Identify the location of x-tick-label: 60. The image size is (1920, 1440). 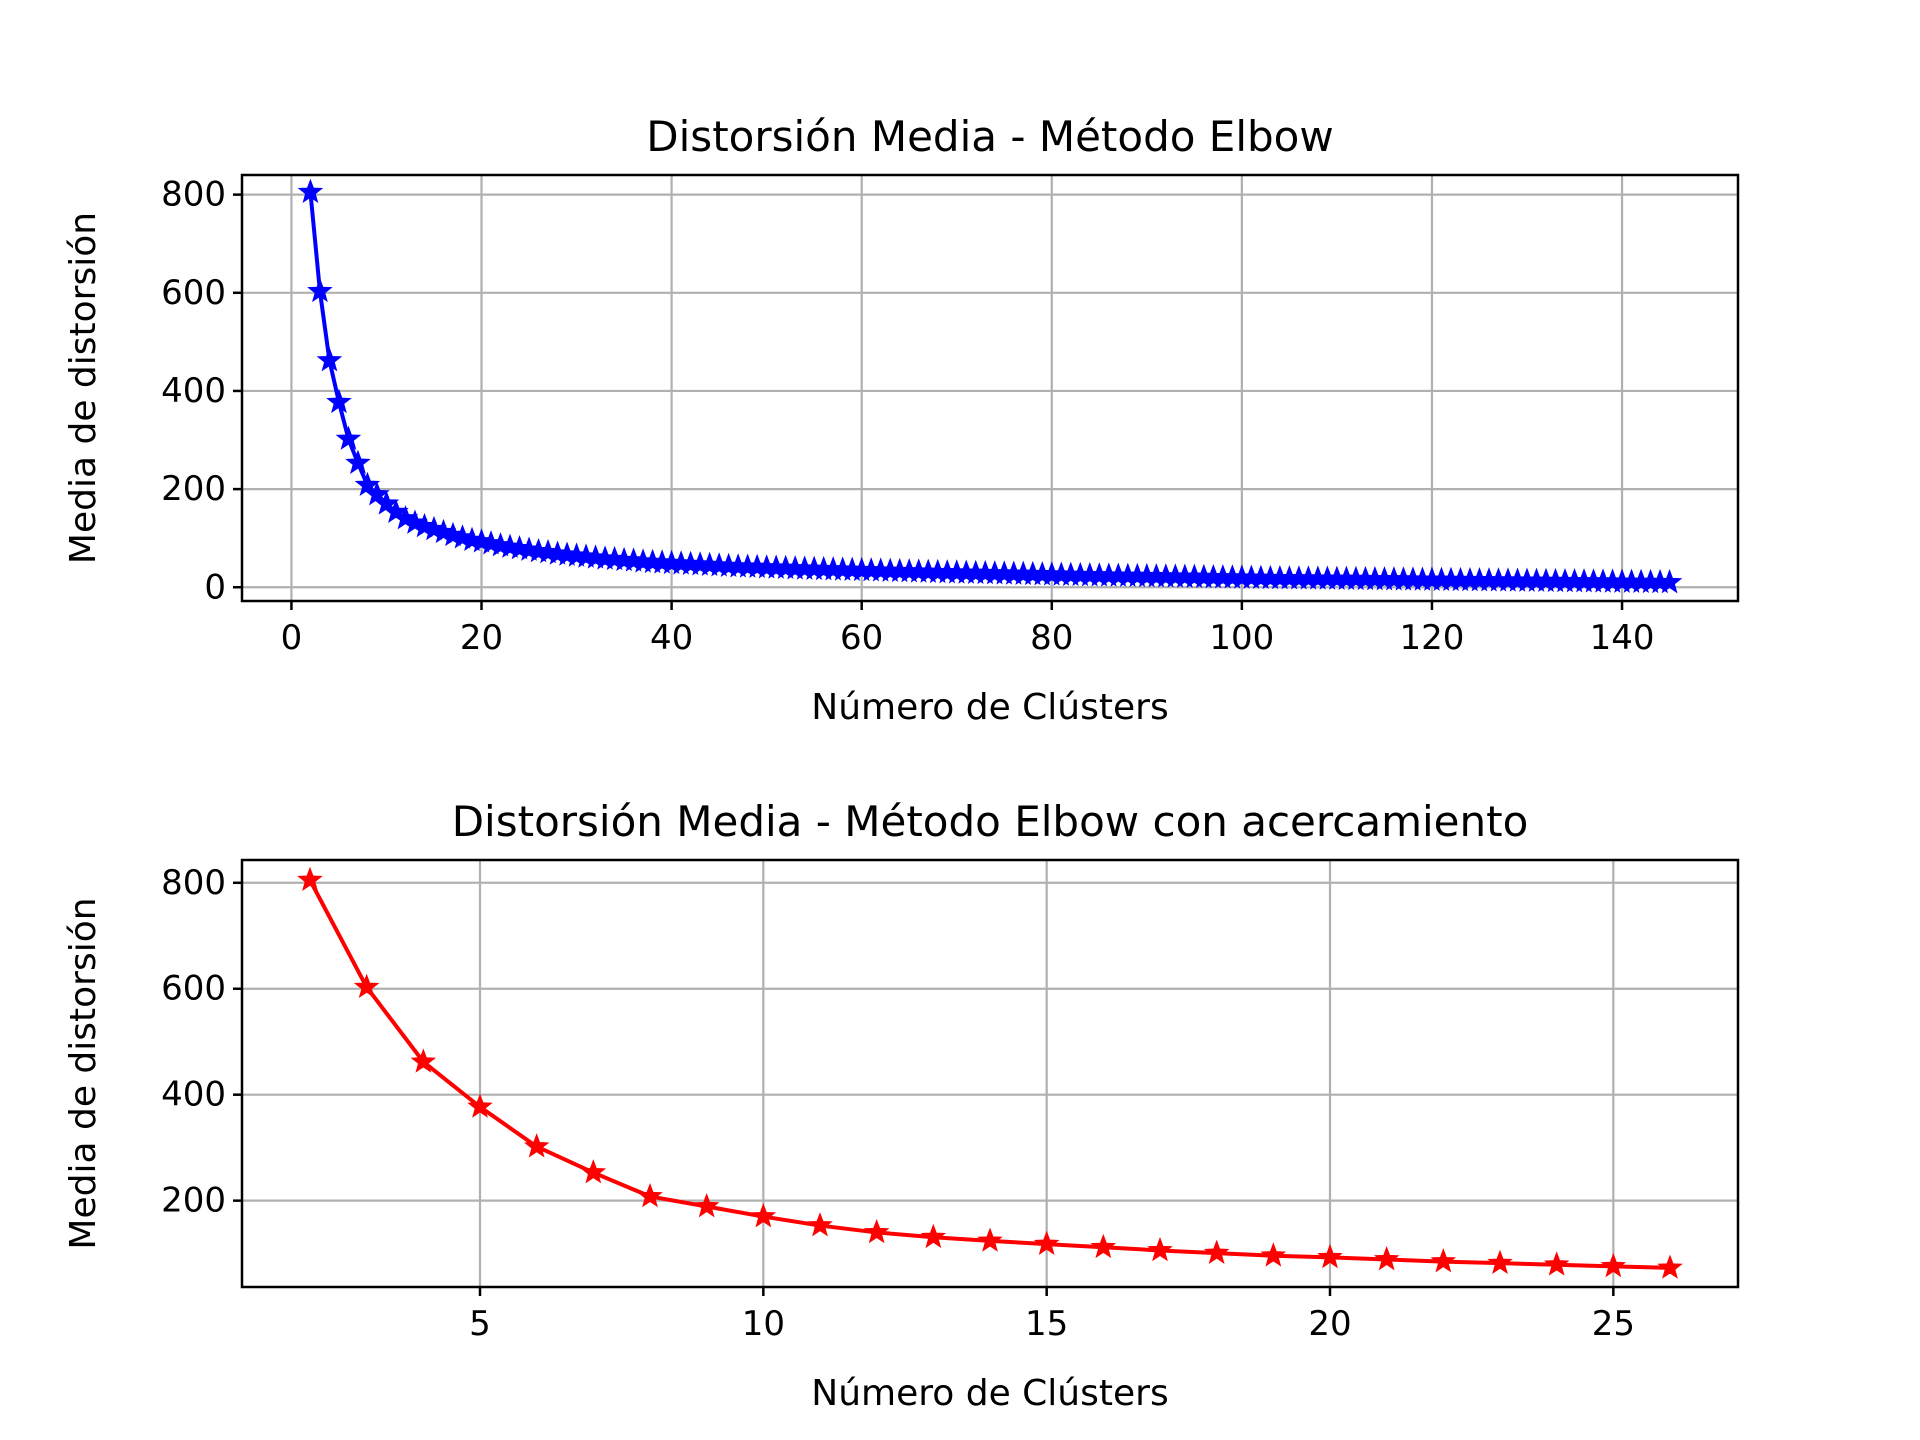
(861, 638).